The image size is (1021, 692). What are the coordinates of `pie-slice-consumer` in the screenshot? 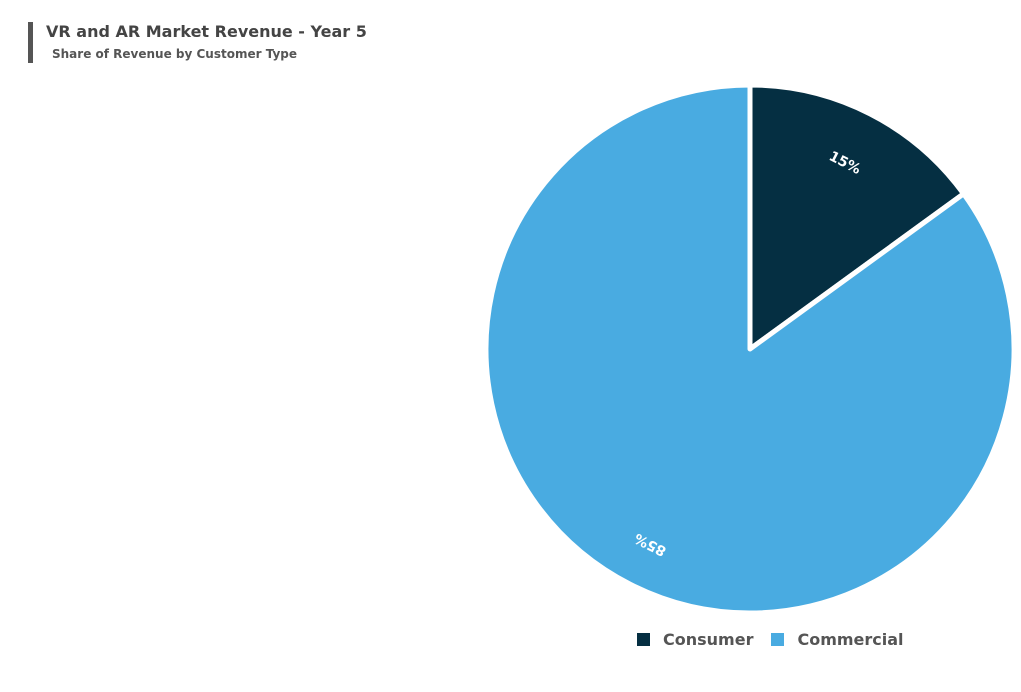 It's located at (857, 217).